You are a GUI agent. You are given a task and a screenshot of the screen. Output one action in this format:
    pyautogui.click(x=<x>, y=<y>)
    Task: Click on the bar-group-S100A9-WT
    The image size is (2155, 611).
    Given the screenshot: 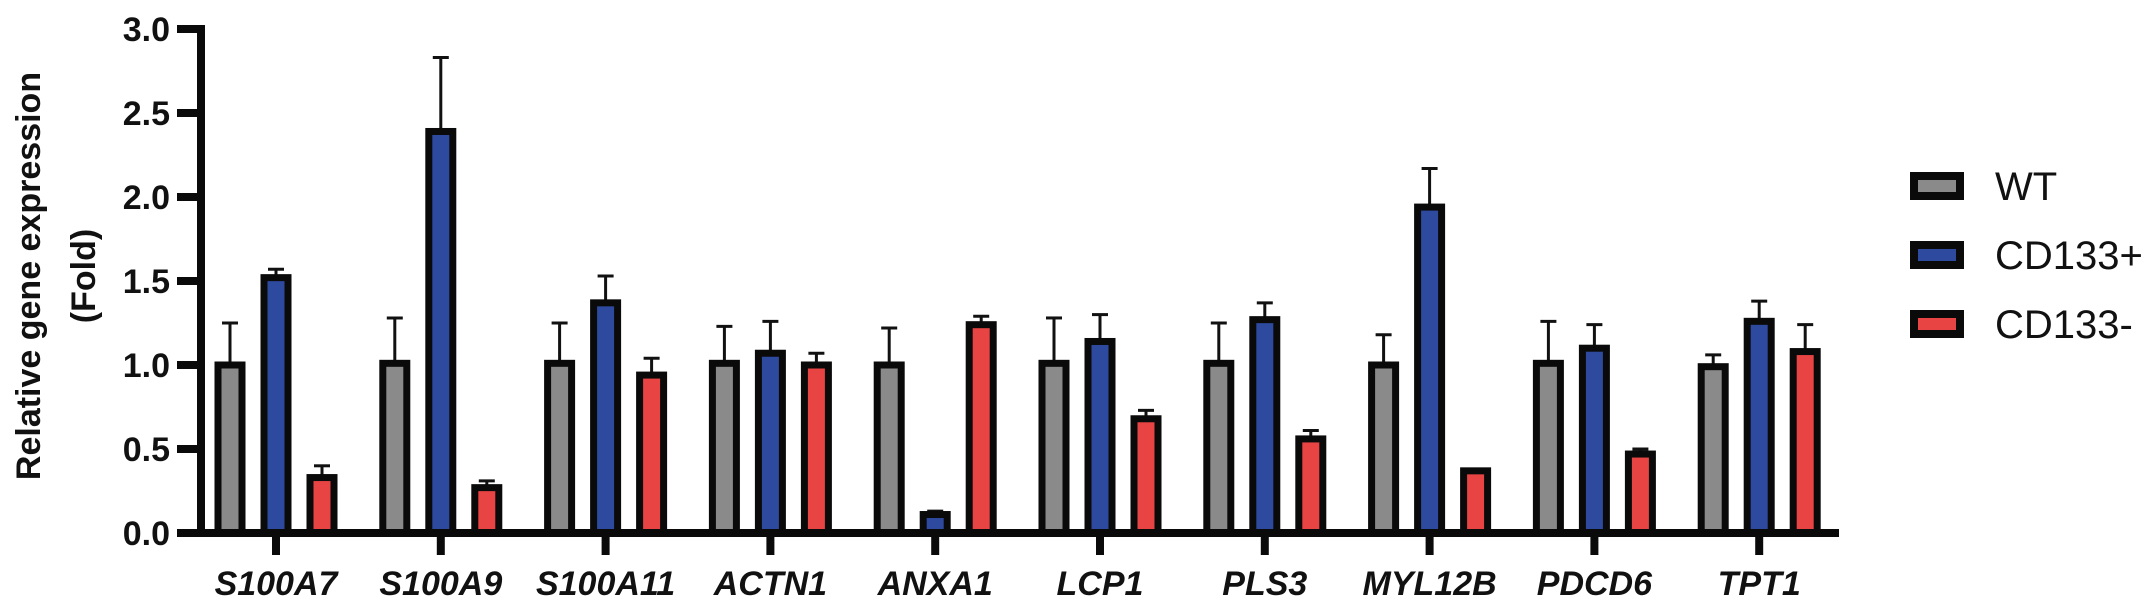 What is the action you would take?
    pyautogui.click(x=395, y=426)
    